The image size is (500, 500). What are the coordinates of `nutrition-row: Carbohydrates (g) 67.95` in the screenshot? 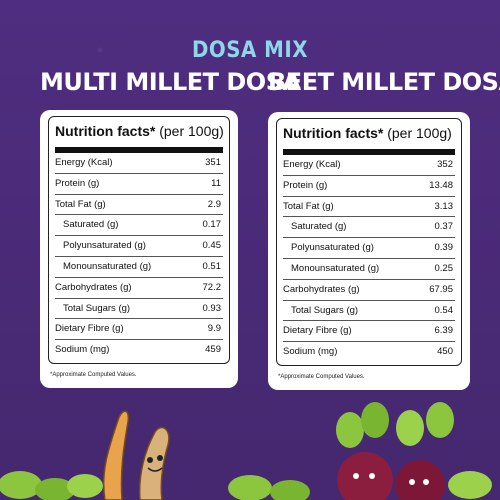 It's located at (369, 290).